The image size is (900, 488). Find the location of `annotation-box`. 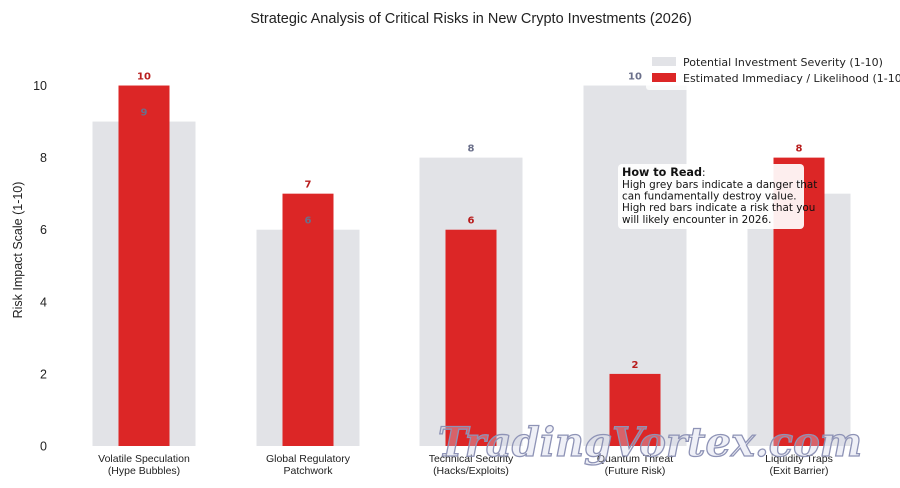

annotation-box is located at coordinates (711, 196).